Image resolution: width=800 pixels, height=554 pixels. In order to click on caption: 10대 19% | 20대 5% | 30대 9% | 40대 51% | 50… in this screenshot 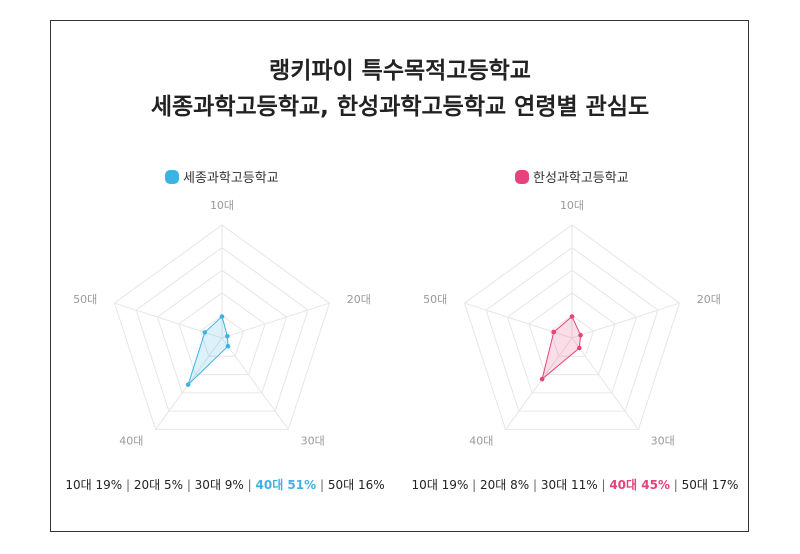, I will do `click(224, 485)`.